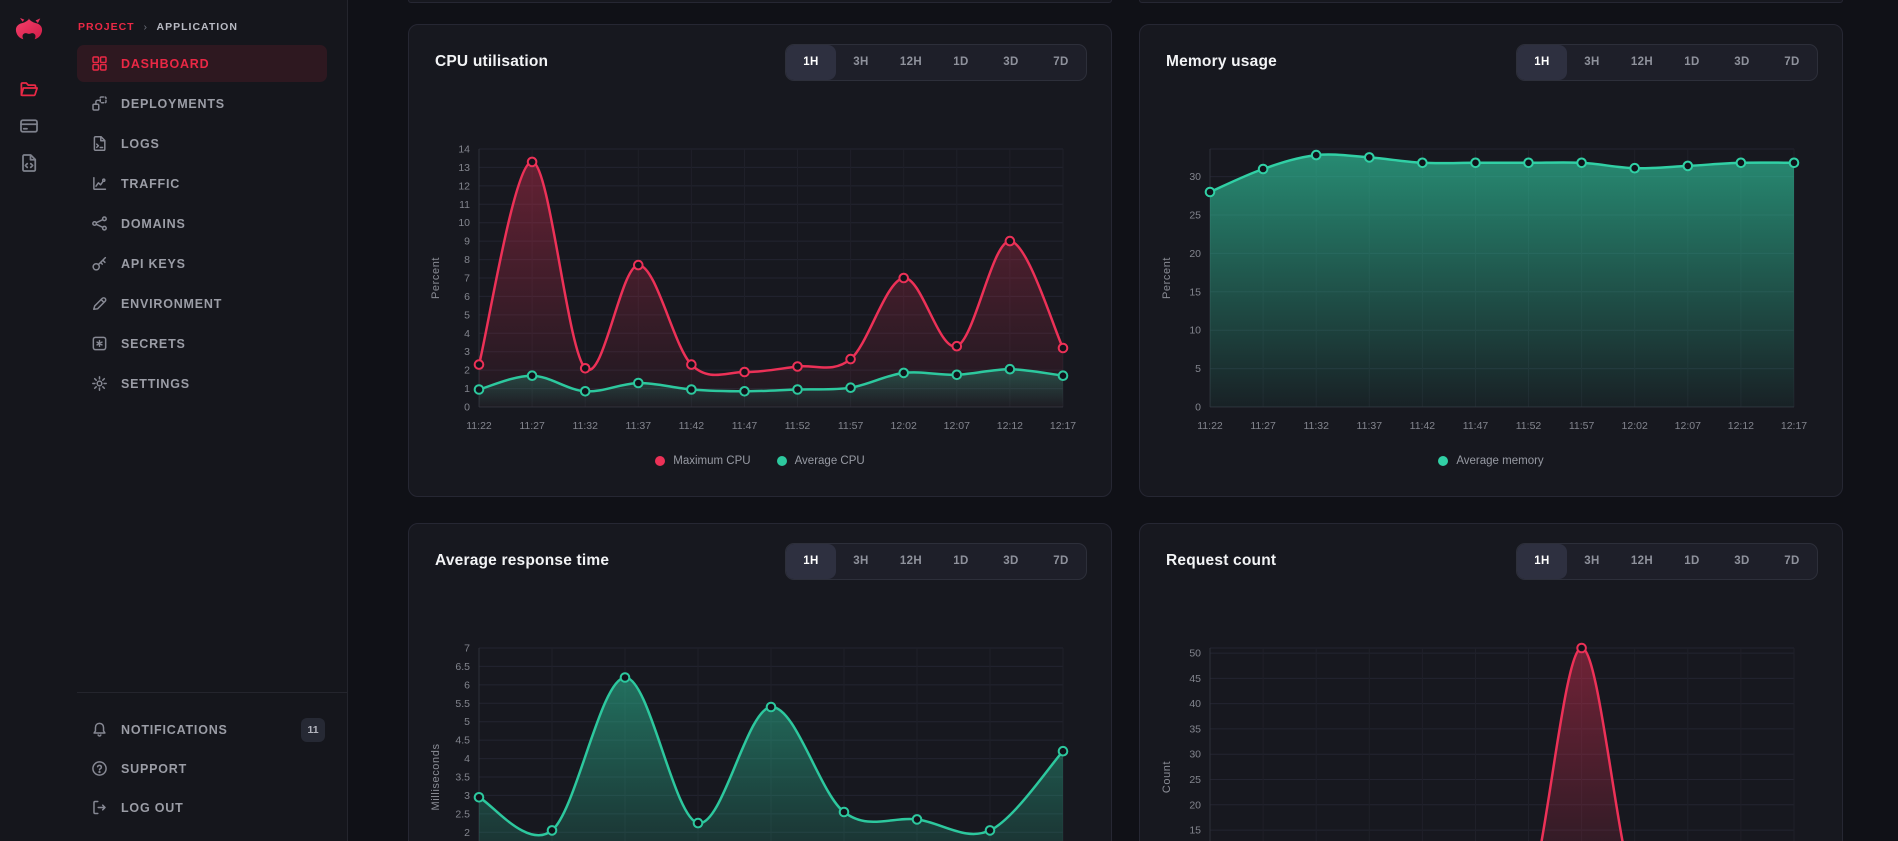  Describe the element at coordinates (202, 343) in the screenshot. I see `sidebar-item-secrets: SECRETS` at that location.